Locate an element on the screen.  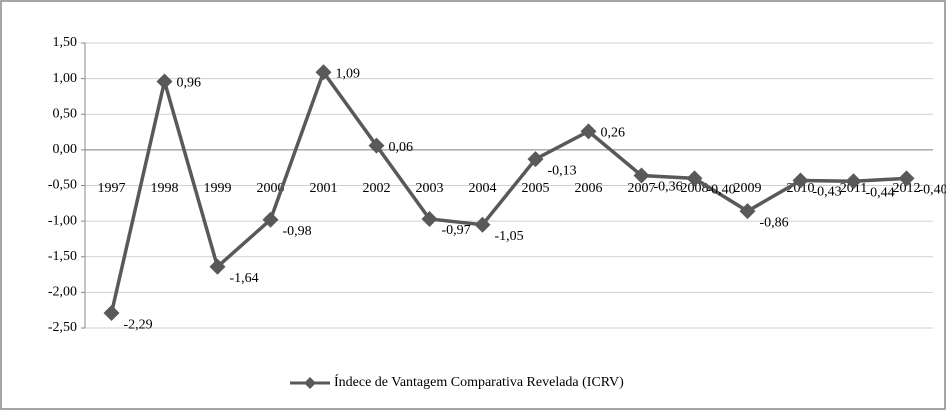
x-tick-label: 2007 is located at coordinates (642, 188).